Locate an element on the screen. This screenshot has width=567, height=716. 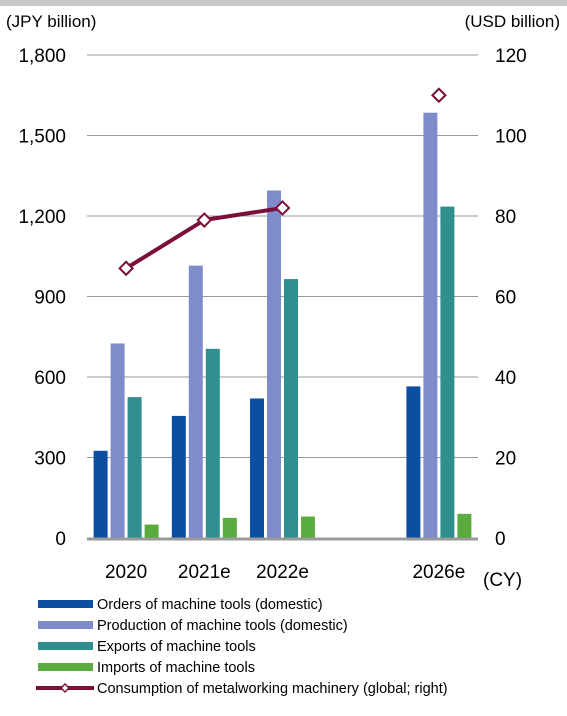
bar-orders-of-machine-tools-domestic-2022e is located at coordinates (257, 468).